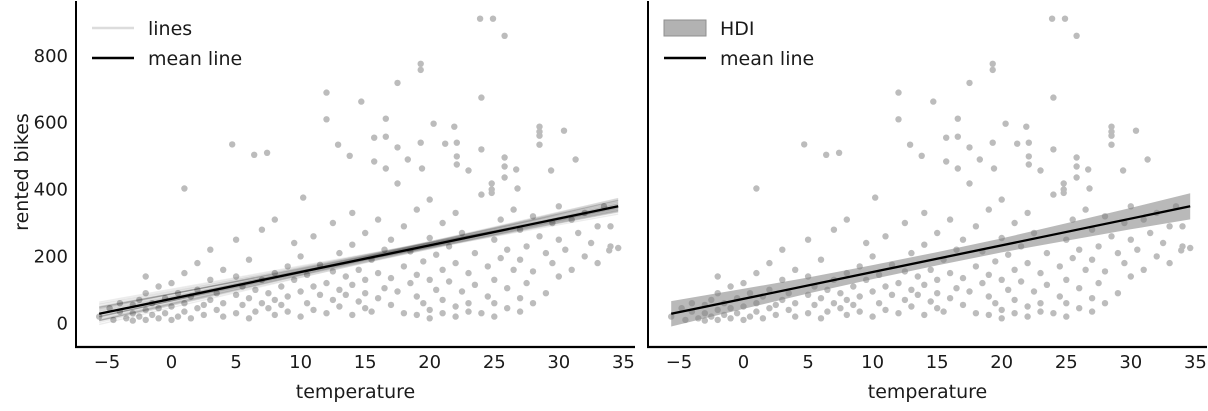  Describe the element at coordinates (927, 392) in the screenshot. I see `x-axis-label: temperature` at that location.